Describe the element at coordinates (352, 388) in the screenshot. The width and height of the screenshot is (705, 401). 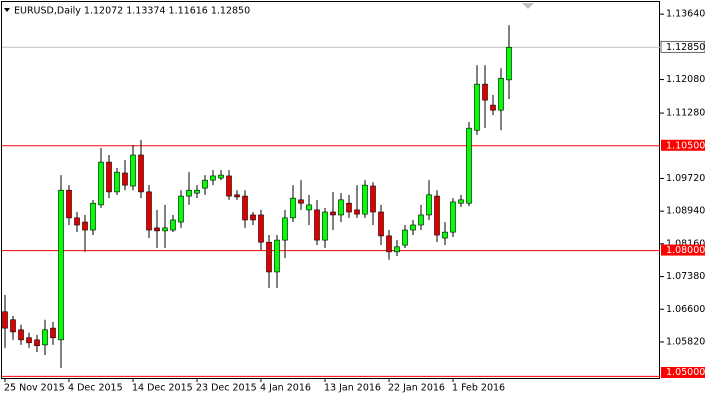
I see `x-tick-label: 13 Jan 2016` at that location.